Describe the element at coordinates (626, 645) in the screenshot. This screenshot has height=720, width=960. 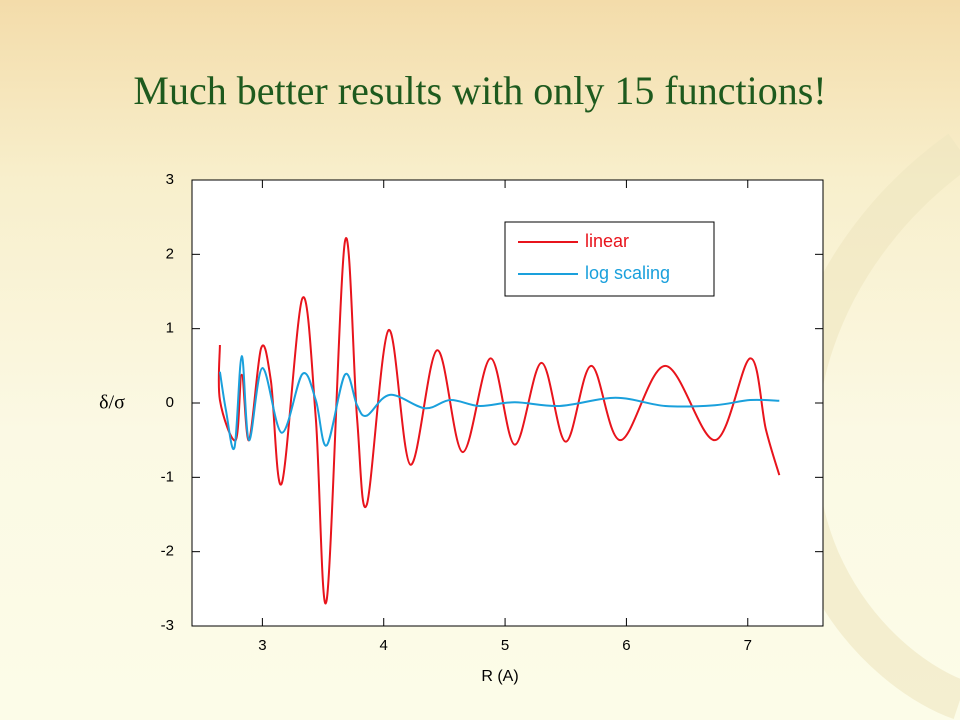
I see `x-tick-label: 6` at that location.